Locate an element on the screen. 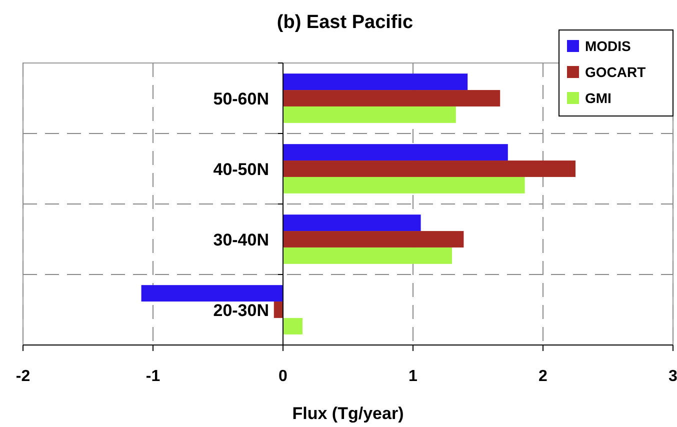 The image size is (677, 427). x-tick-label: -1 is located at coordinates (153, 376).